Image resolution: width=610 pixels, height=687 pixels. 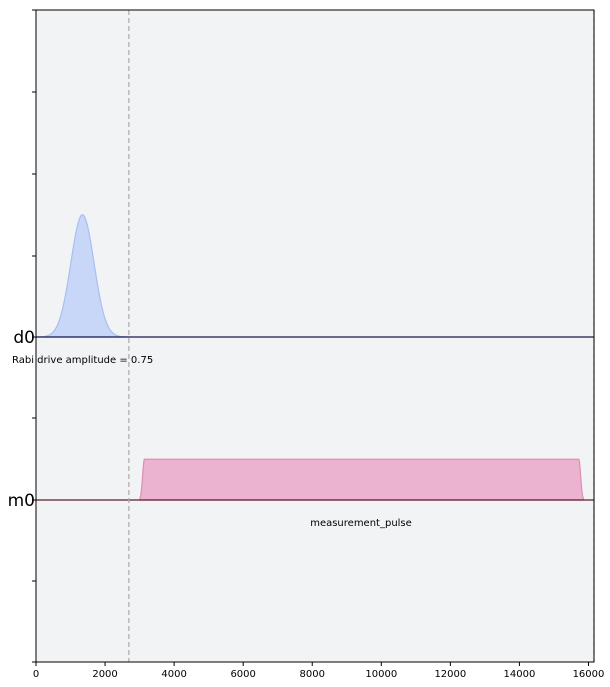 What do you see at coordinates (450, 674) in the screenshot?
I see `x-tick-label: 12000` at bounding box center [450, 674].